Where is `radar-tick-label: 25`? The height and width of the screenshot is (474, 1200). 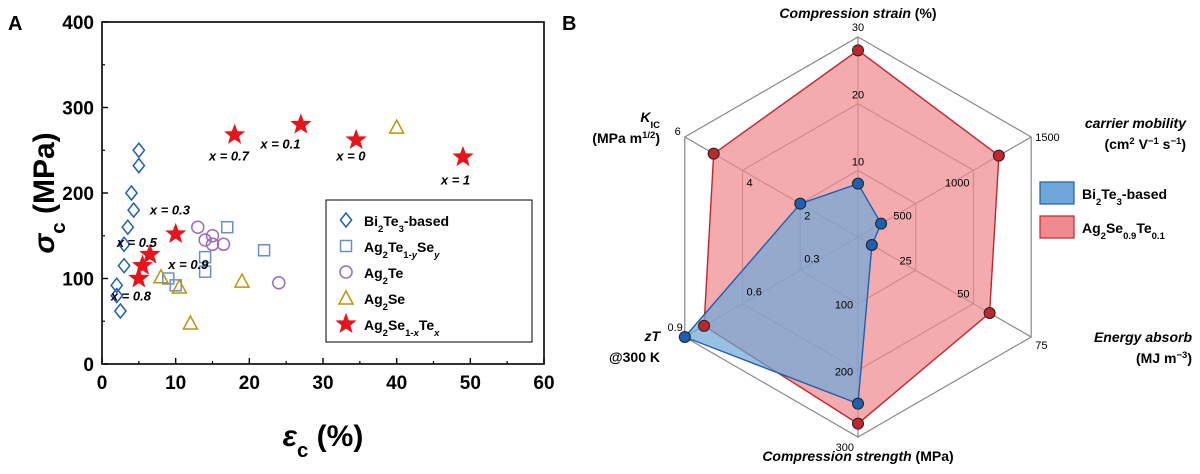
radar-tick-label: 25 is located at coordinates (905, 261).